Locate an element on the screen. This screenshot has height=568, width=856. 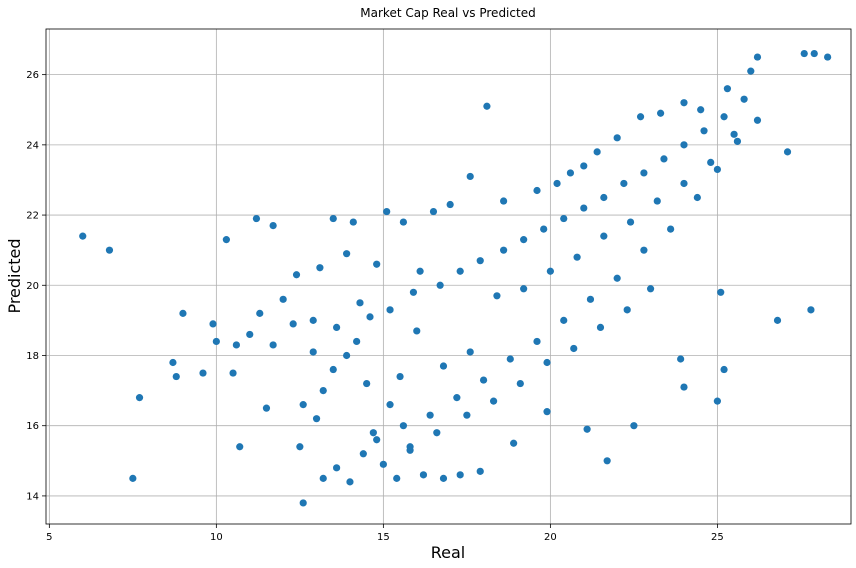
x-tick-label: 15 is located at coordinates (383, 537).